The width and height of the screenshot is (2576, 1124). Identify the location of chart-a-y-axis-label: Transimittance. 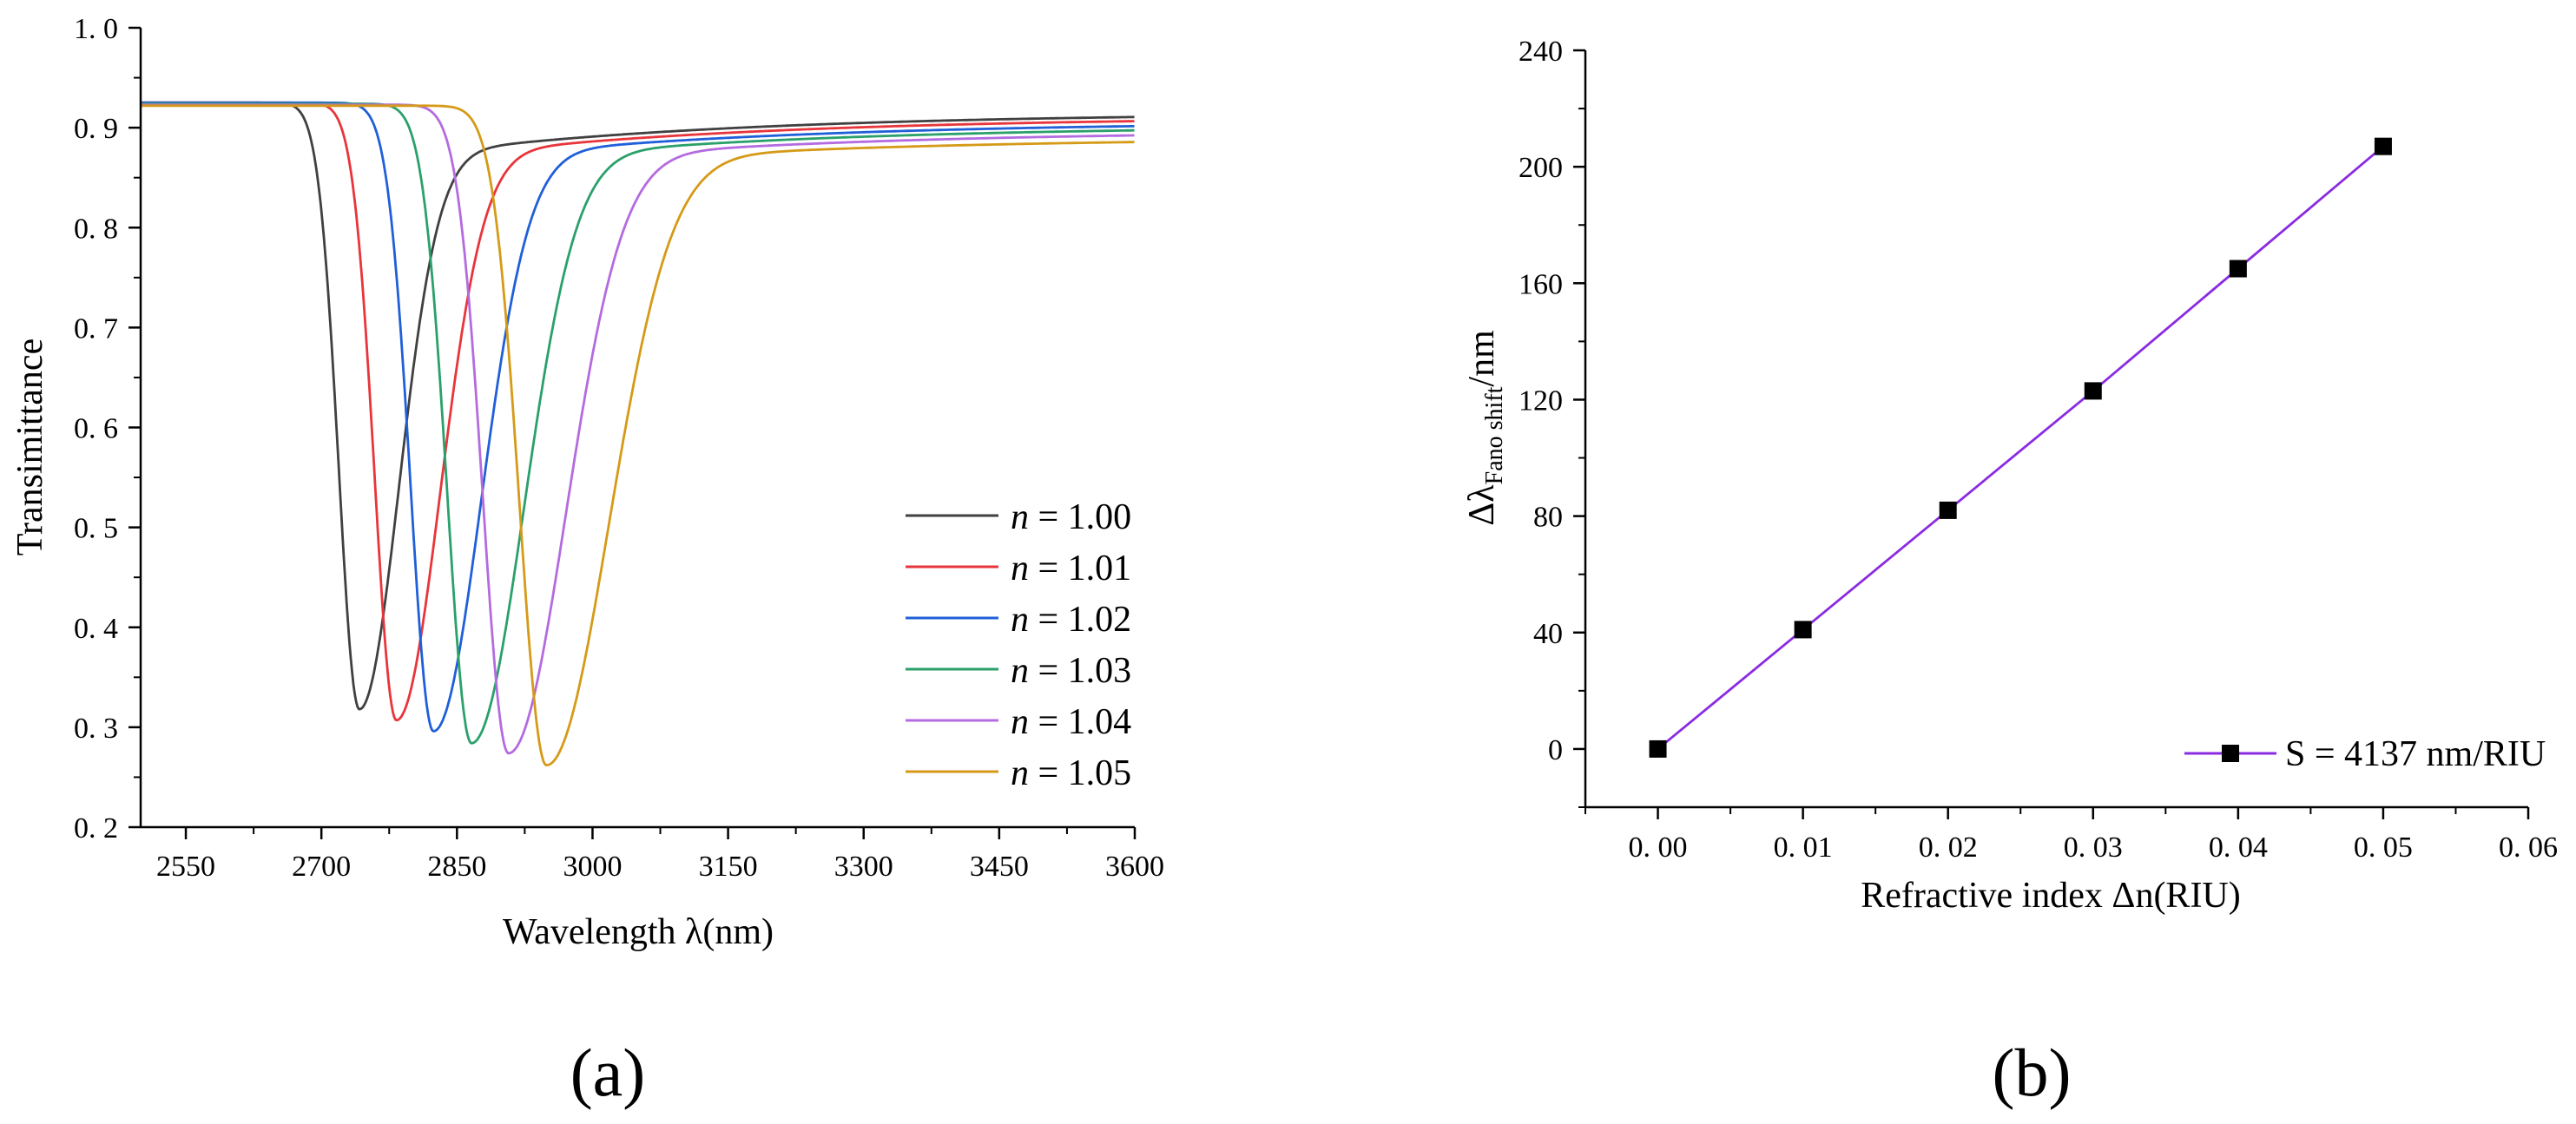
(30, 447).